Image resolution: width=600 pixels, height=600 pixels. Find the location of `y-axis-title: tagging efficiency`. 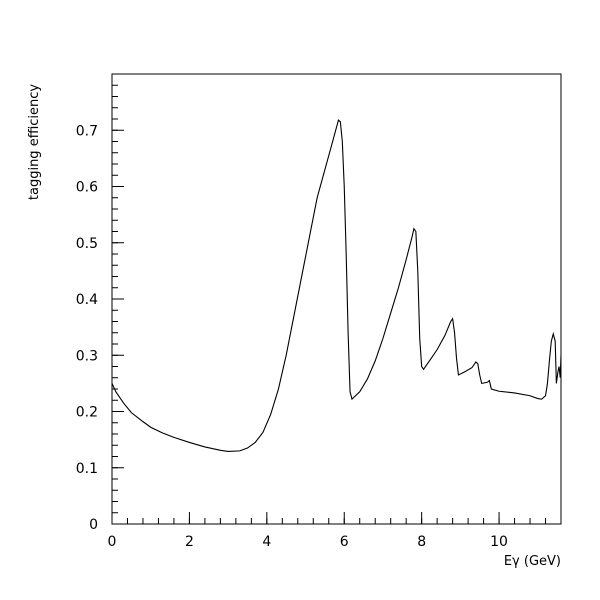

y-axis-title: tagging efficiency is located at coordinates (34, 142).